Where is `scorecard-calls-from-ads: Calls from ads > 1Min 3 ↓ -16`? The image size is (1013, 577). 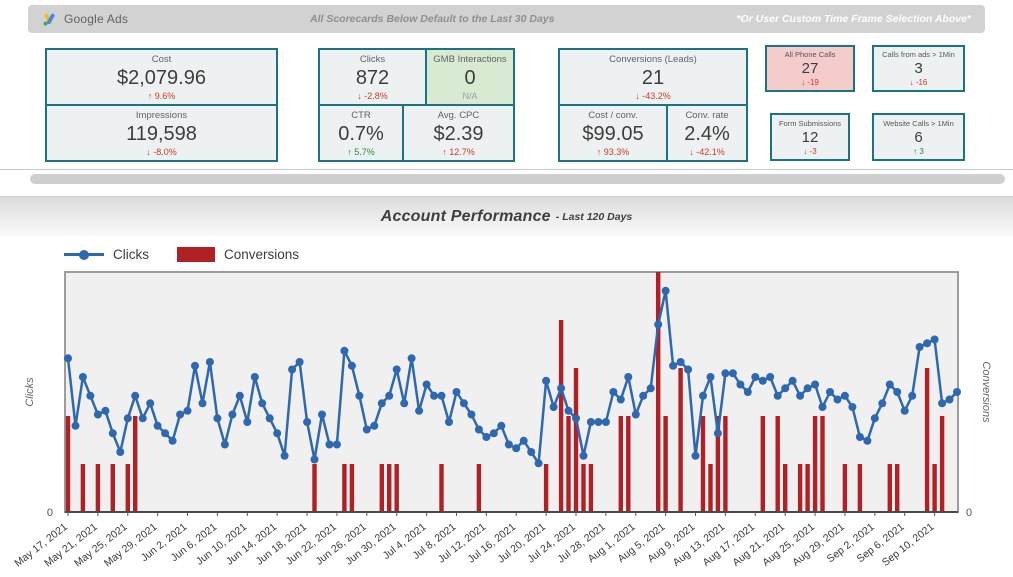 scorecard-calls-from-ads: Calls from ads > 1Min 3 ↓ -16 is located at coordinates (918, 68).